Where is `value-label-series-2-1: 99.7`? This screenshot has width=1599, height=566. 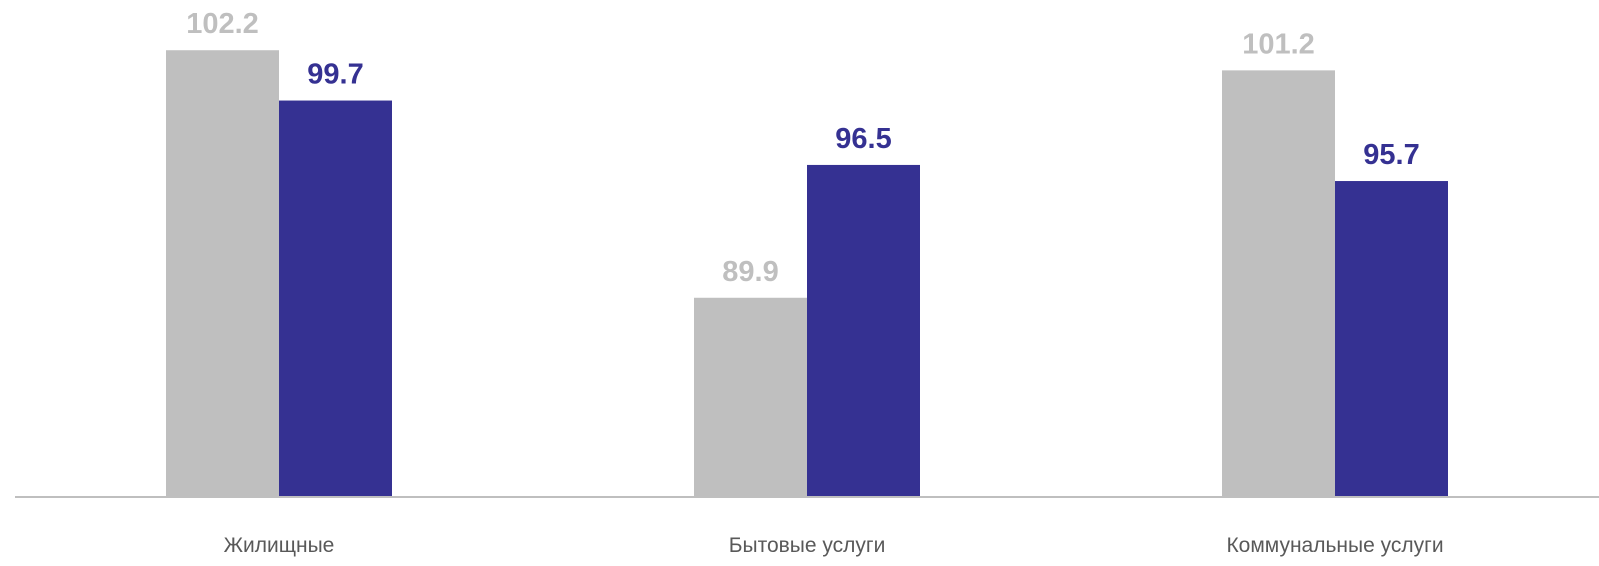 value-label-series-2-1: 99.7 is located at coordinates (335, 75).